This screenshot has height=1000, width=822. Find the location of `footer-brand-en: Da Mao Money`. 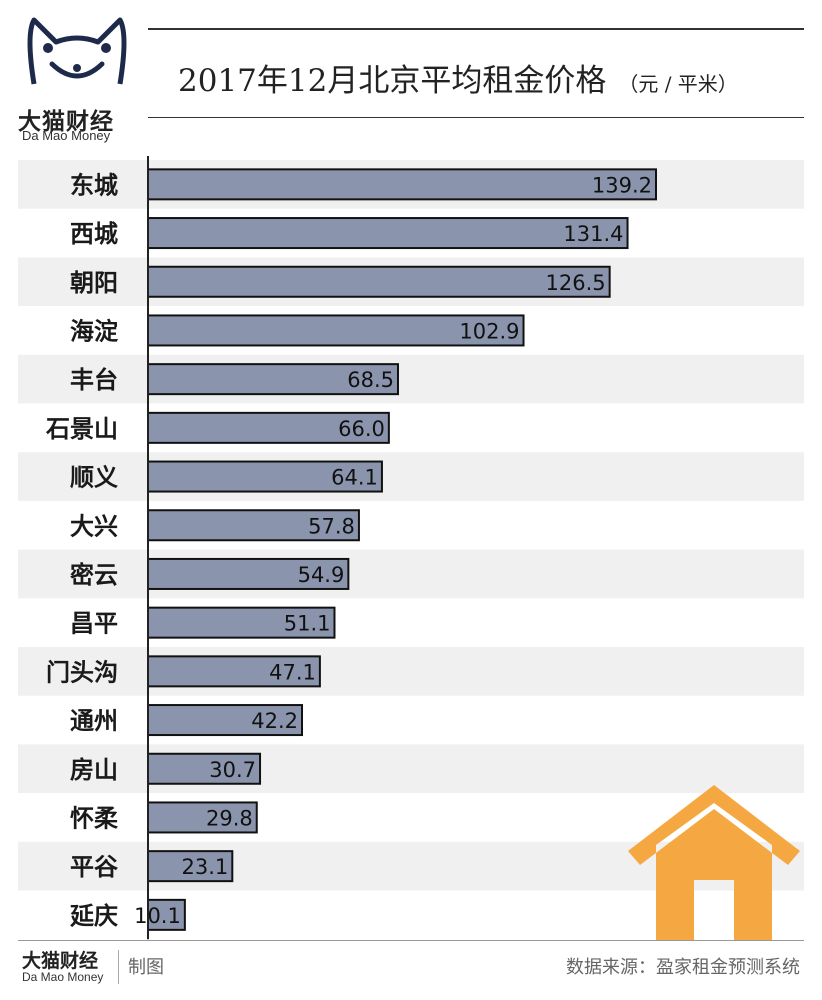

footer-brand-en: Da Mao Money is located at coordinates (63, 977).